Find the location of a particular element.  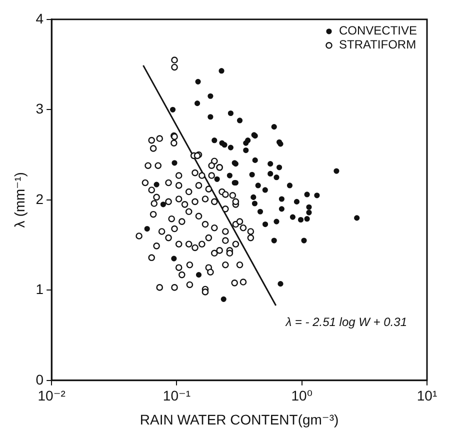

legend-label: STRATIFORM is located at coordinates (377, 45).